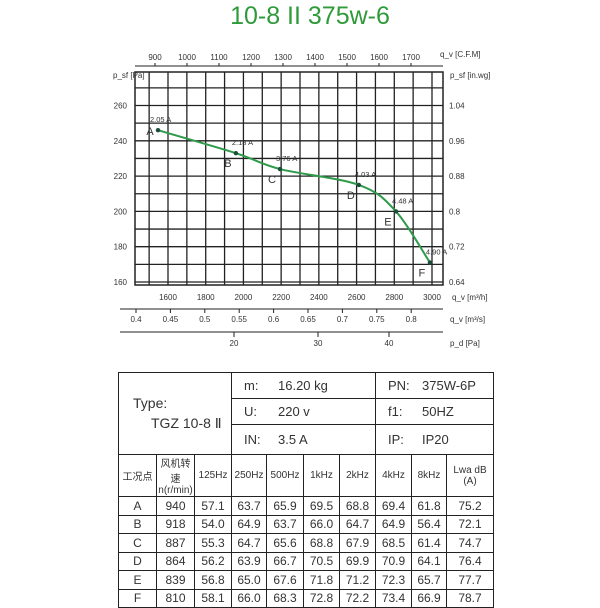 The width and height of the screenshot is (600, 608). I want to click on table-cell: 64.1, so click(429, 561).